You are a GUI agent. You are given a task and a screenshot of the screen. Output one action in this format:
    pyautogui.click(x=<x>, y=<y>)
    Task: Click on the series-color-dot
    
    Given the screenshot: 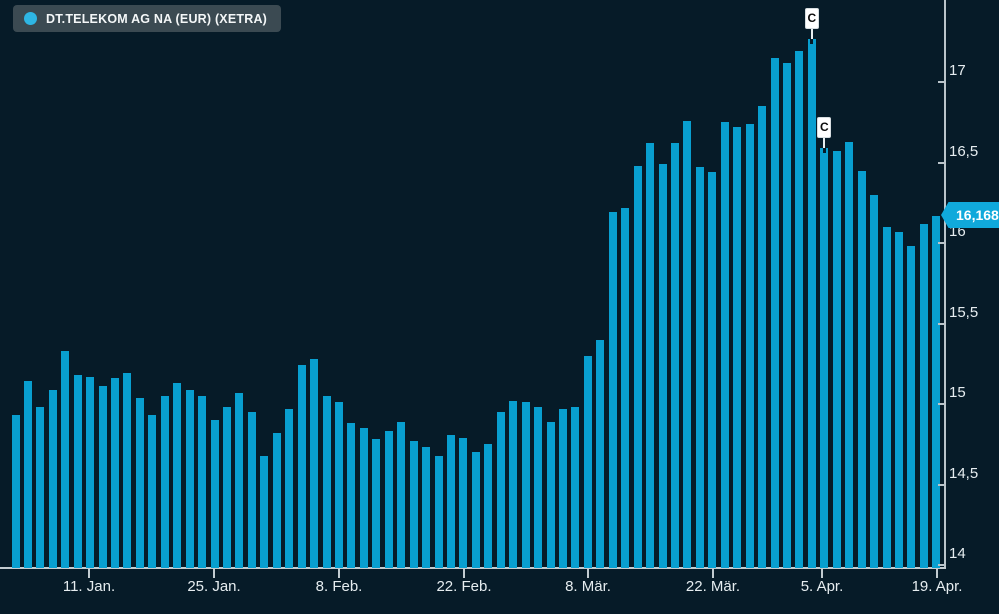 What is the action you would take?
    pyautogui.click(x=30, y=18)
    